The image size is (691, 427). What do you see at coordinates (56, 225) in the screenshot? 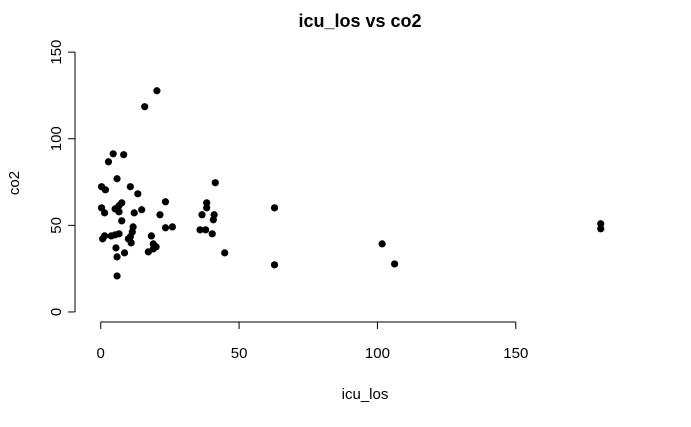
I see `y-tick-label: 50` at bounding box center [56, 225].